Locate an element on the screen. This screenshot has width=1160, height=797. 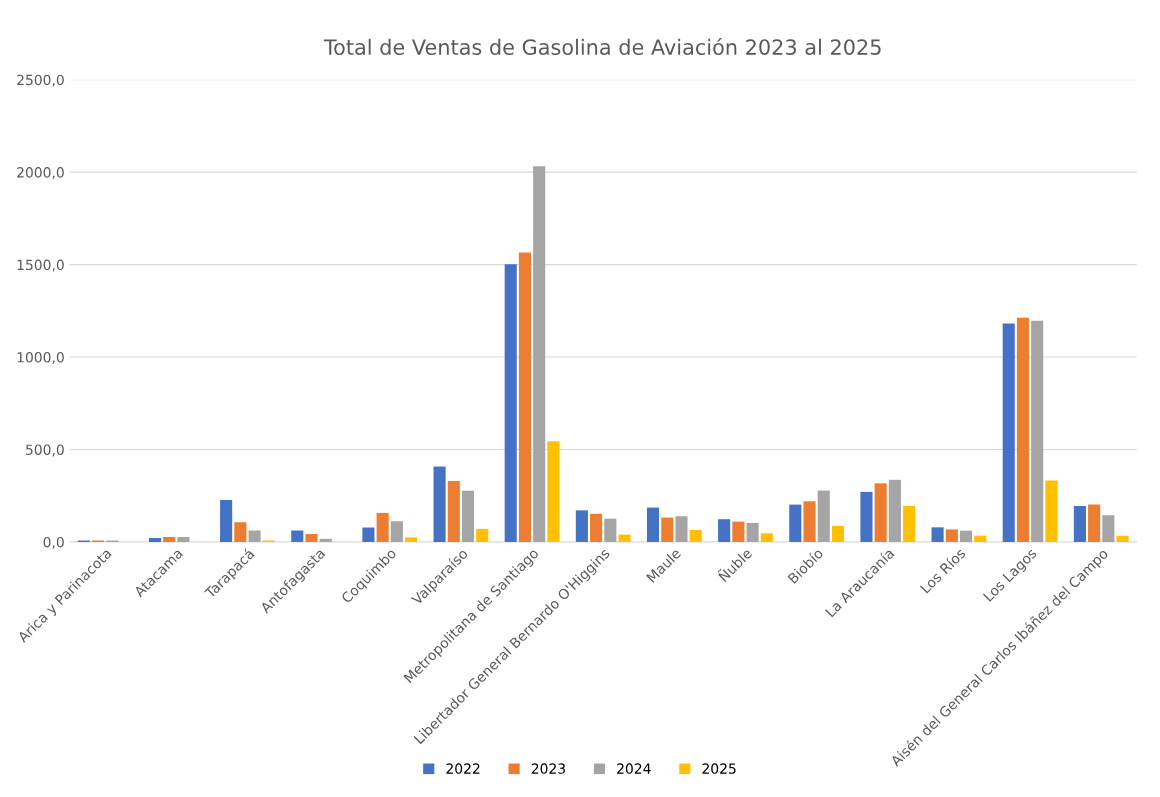
legend-label: 2023 is located at coordinates (548, 768).